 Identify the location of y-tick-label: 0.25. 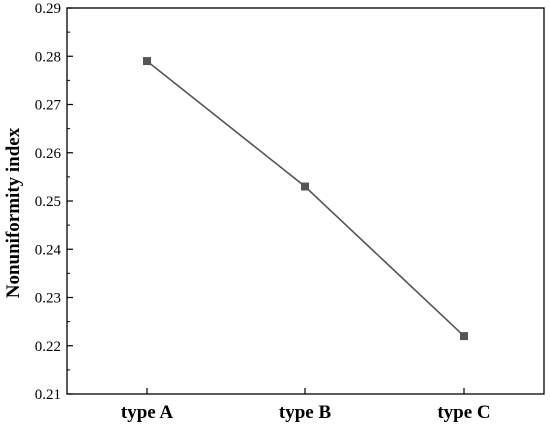
(48, 202).